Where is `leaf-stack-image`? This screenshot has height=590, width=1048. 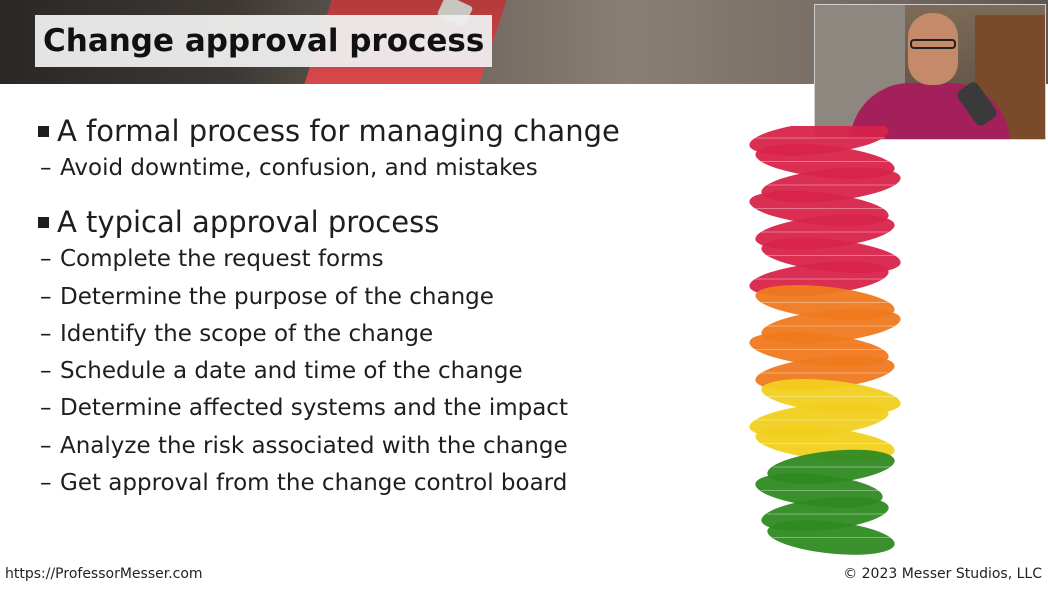
leaf-stack-image is located at coordinates (825, 340).